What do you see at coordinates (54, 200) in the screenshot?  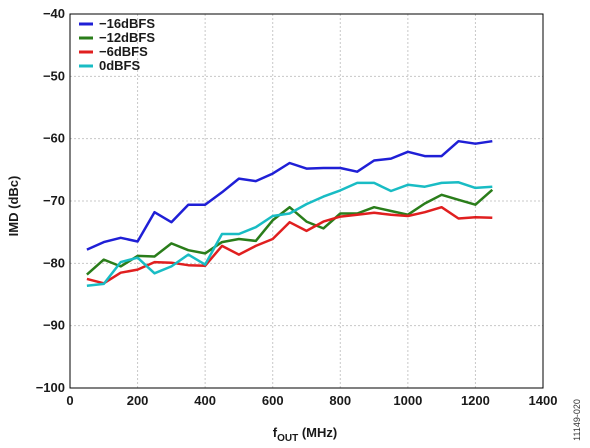 I see `y-tick-label: −70` at bounding box center [54, 200].